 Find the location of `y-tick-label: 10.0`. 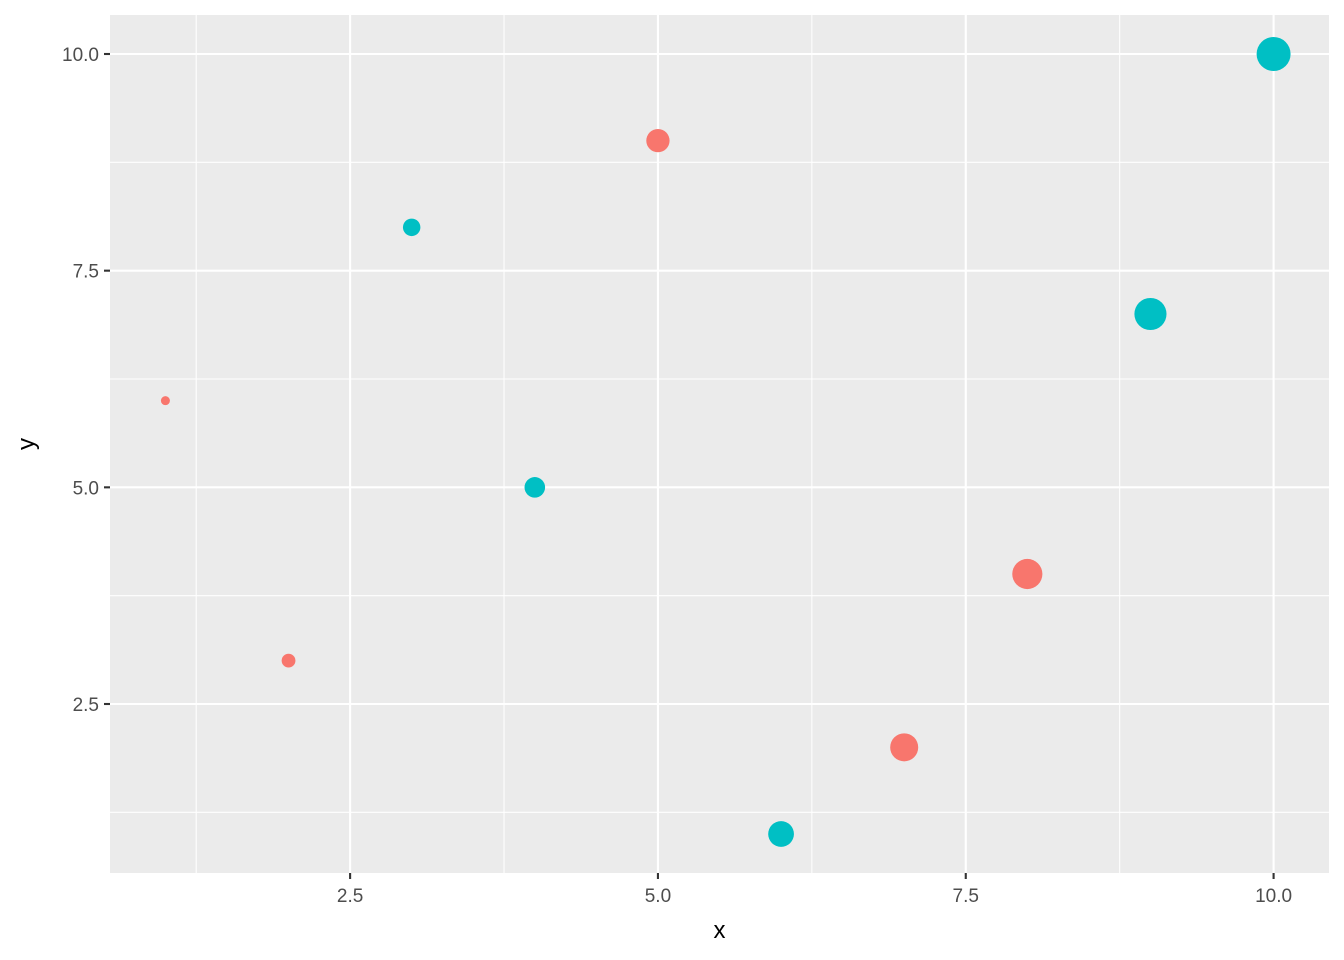

y-tick-label: 10.0 is located at coordinates (80, 55).